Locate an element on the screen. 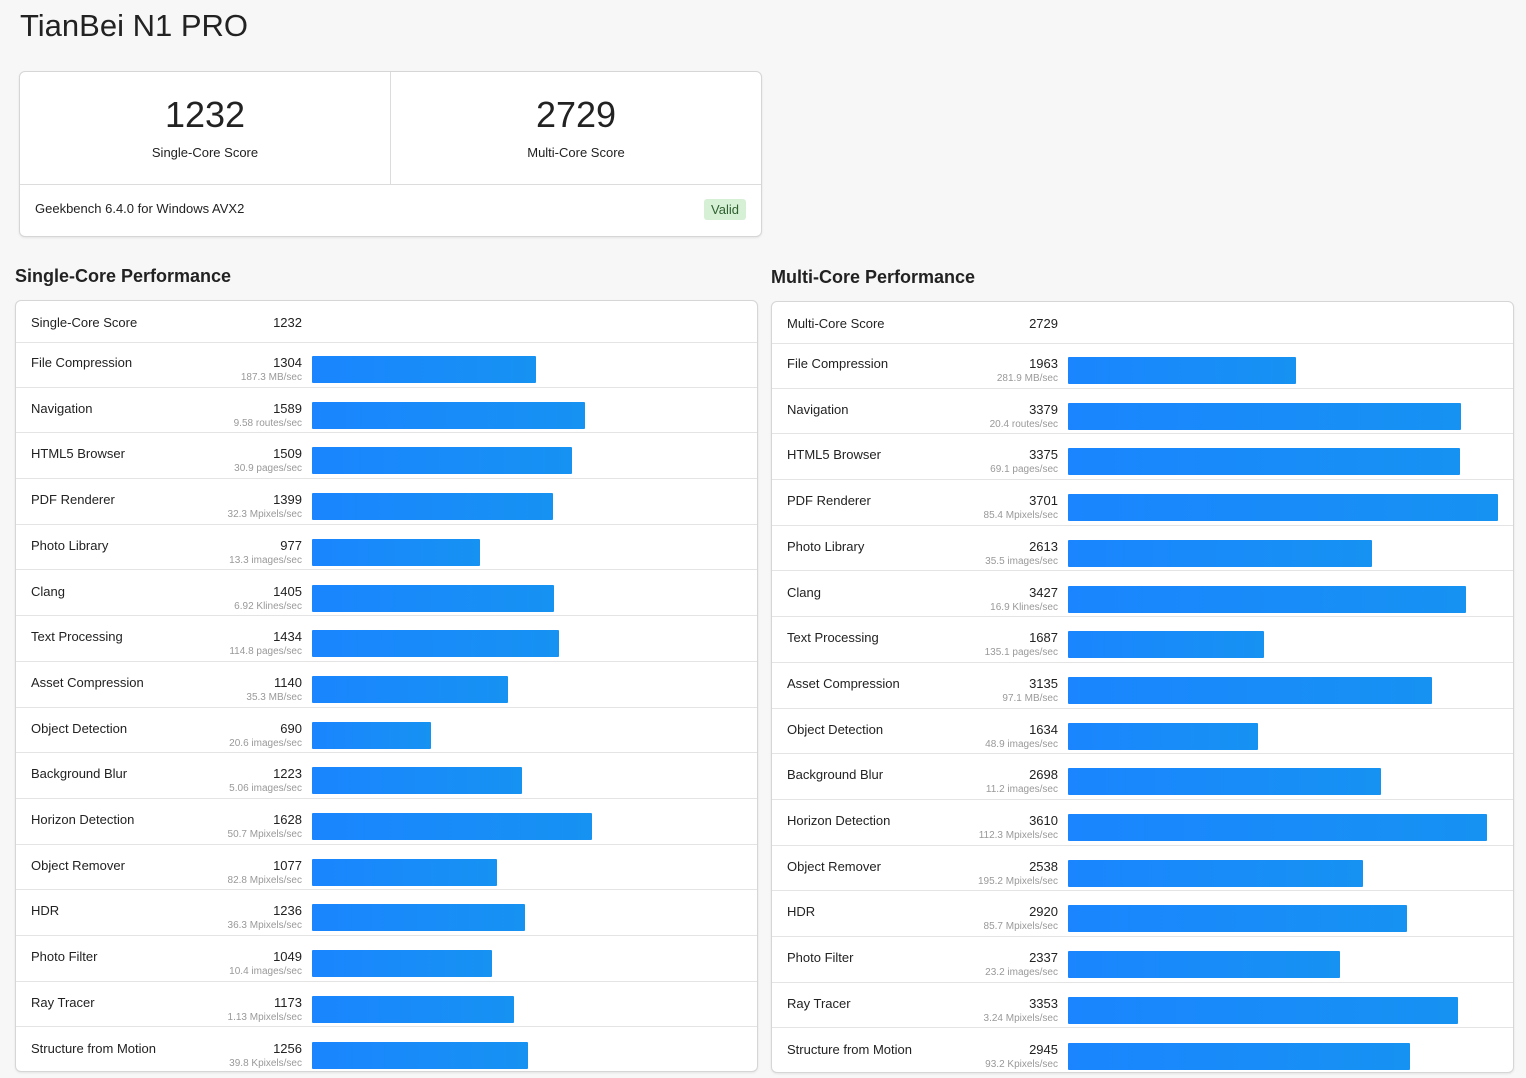 This screenshot has height=1078, width=1526. multi-core-score-label: Multi-Core Score is located at coordinates (576, 152).